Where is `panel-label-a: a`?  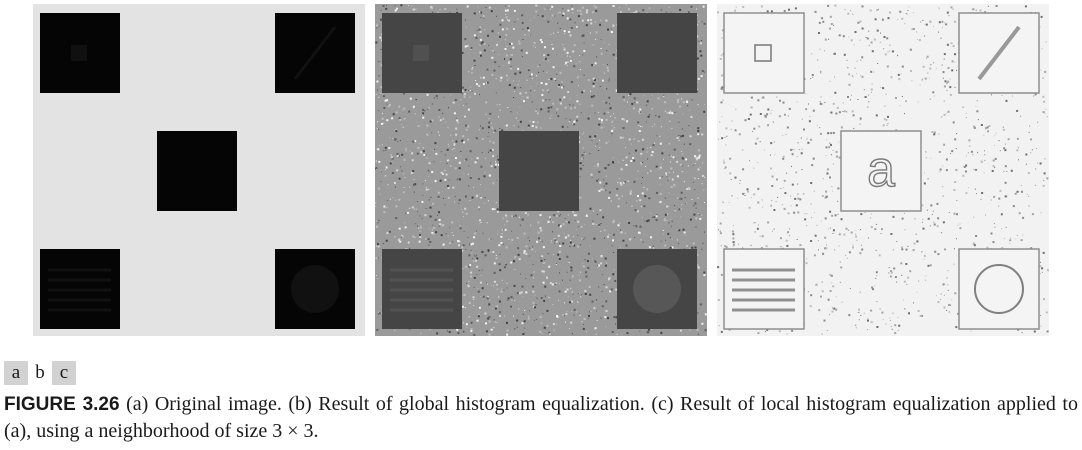
panel-label-a: a is located at coordinates (16, 373).